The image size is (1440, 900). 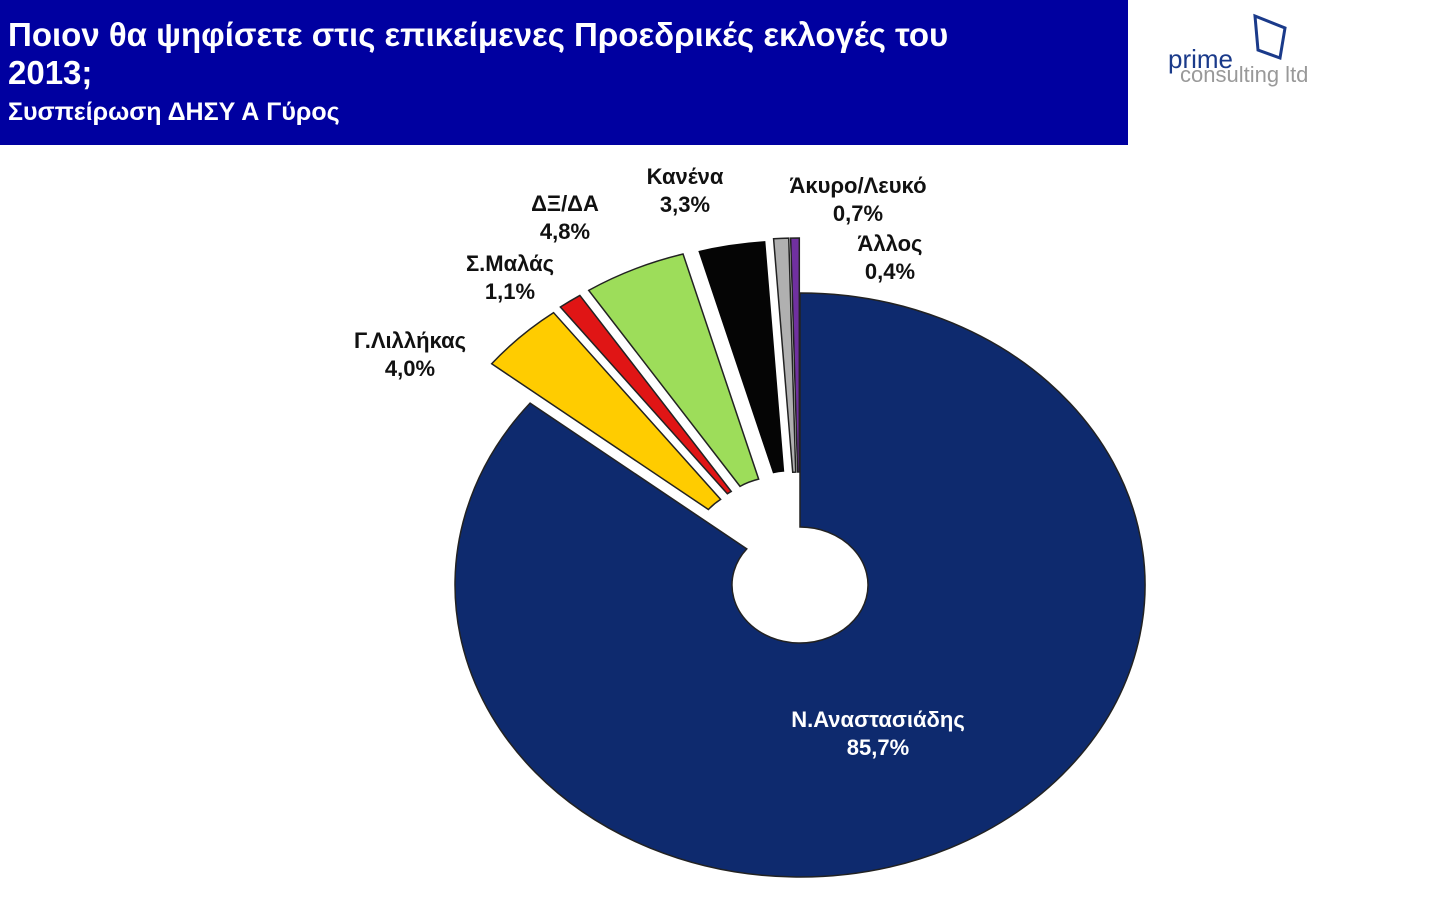 What do you see at coordinates (878, 719) in the screenshot?
I see `slice-label: Ν.Αναστασιάδης` at bounding box center [878, 719].